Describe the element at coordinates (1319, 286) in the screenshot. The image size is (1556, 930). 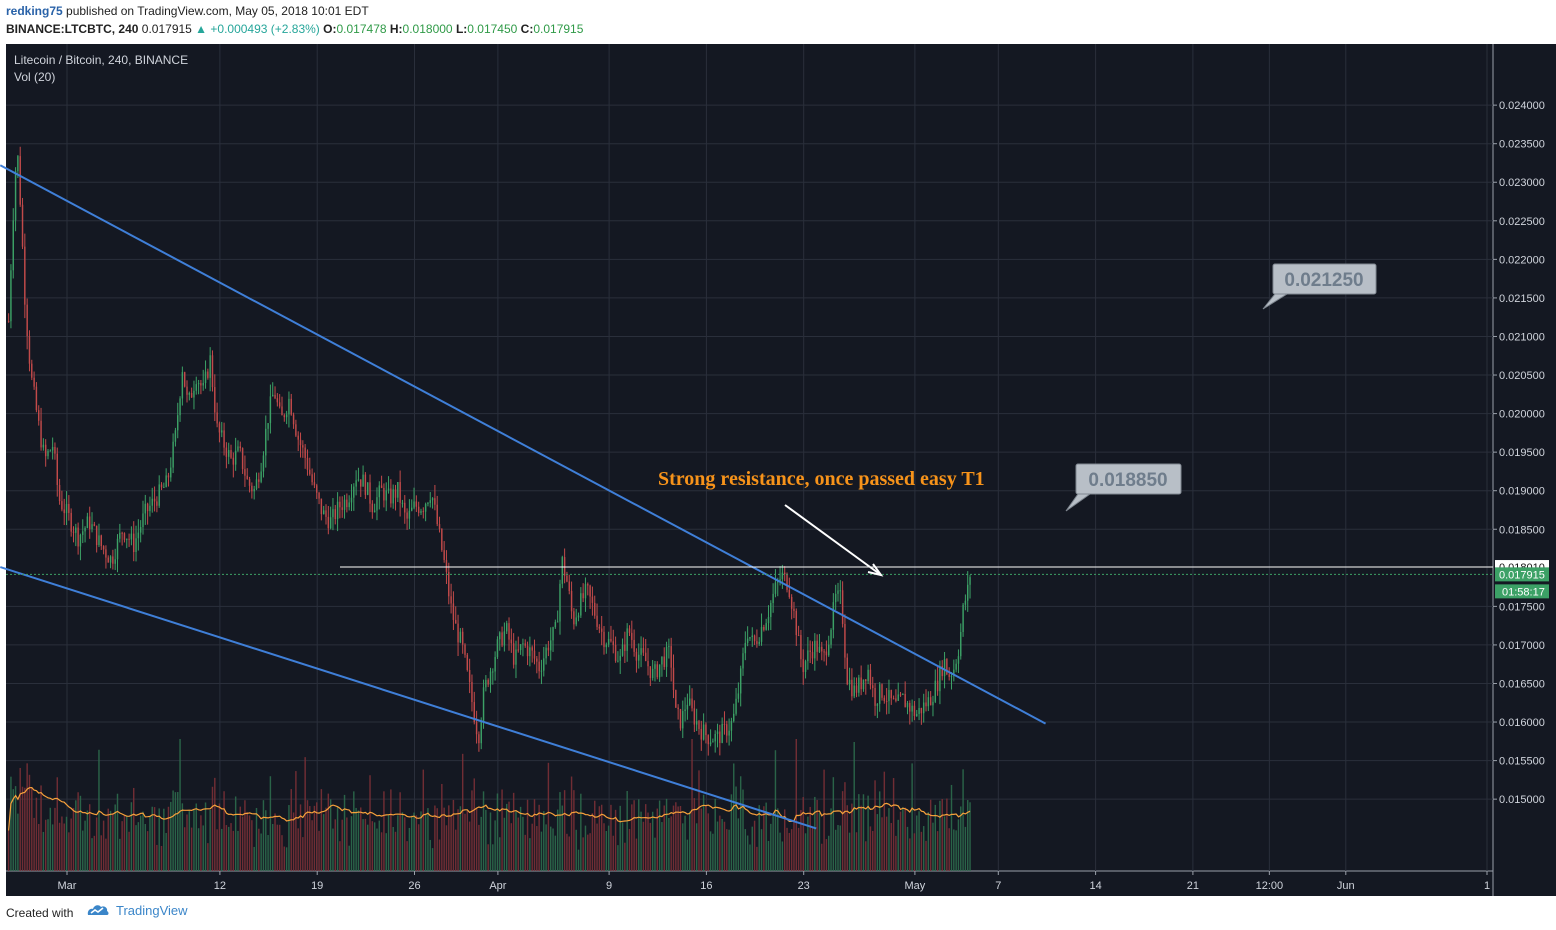
I see `target-callout-2: 0.021250` at that location.